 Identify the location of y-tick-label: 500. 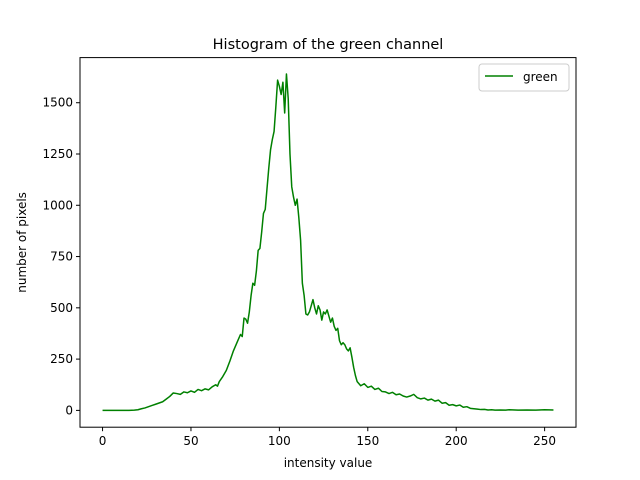
(61, 308).